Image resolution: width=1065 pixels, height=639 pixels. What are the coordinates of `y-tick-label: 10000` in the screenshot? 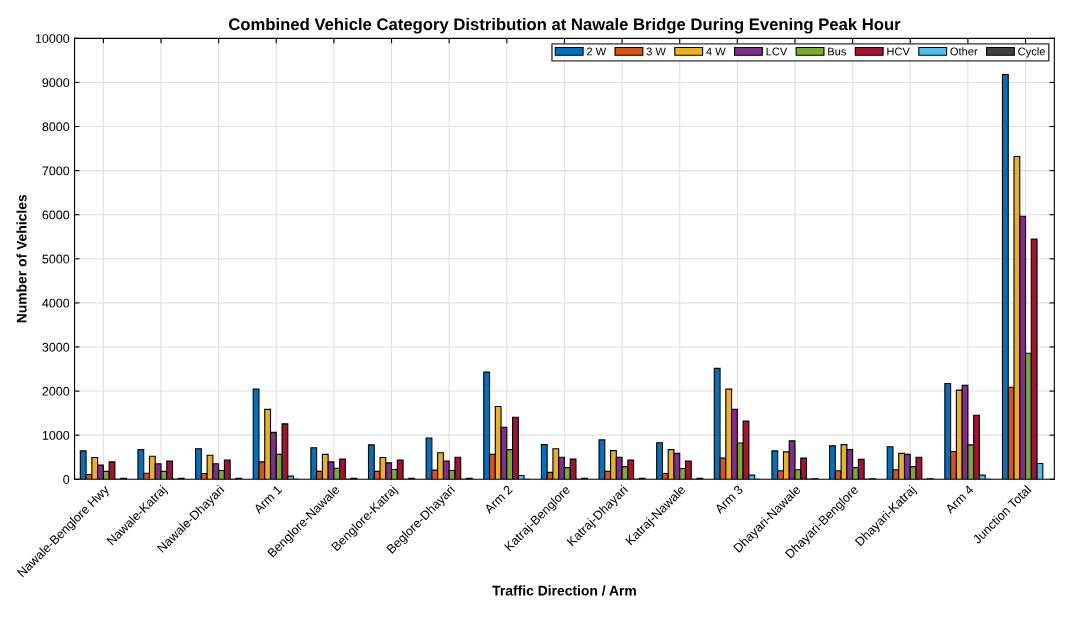 It's located at (52, 38).